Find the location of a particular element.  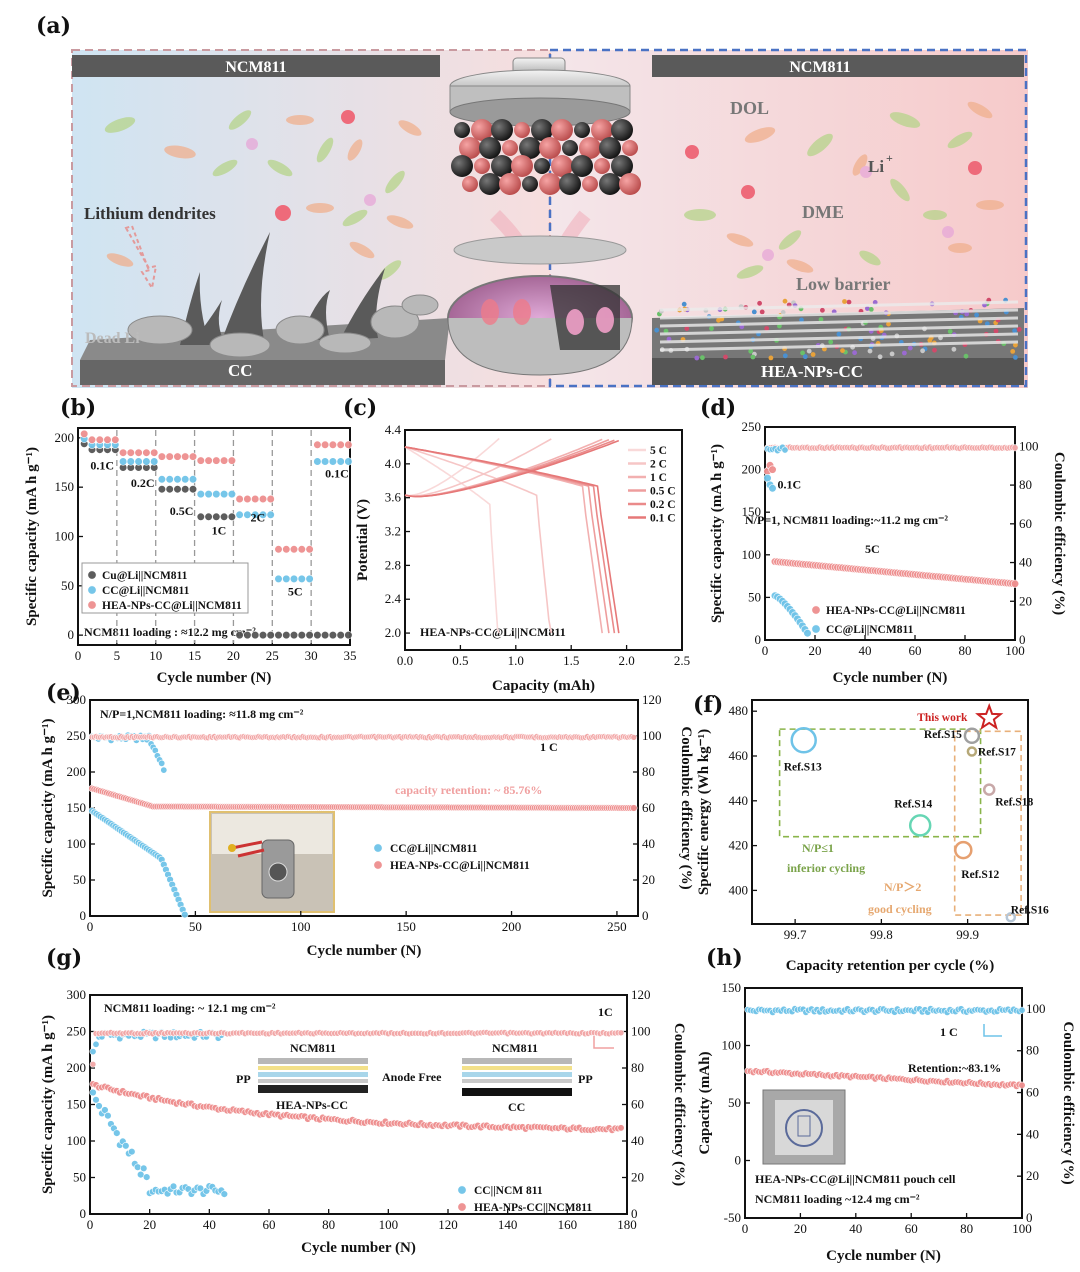

f-ref-marker is located at coordinates (920, 825).